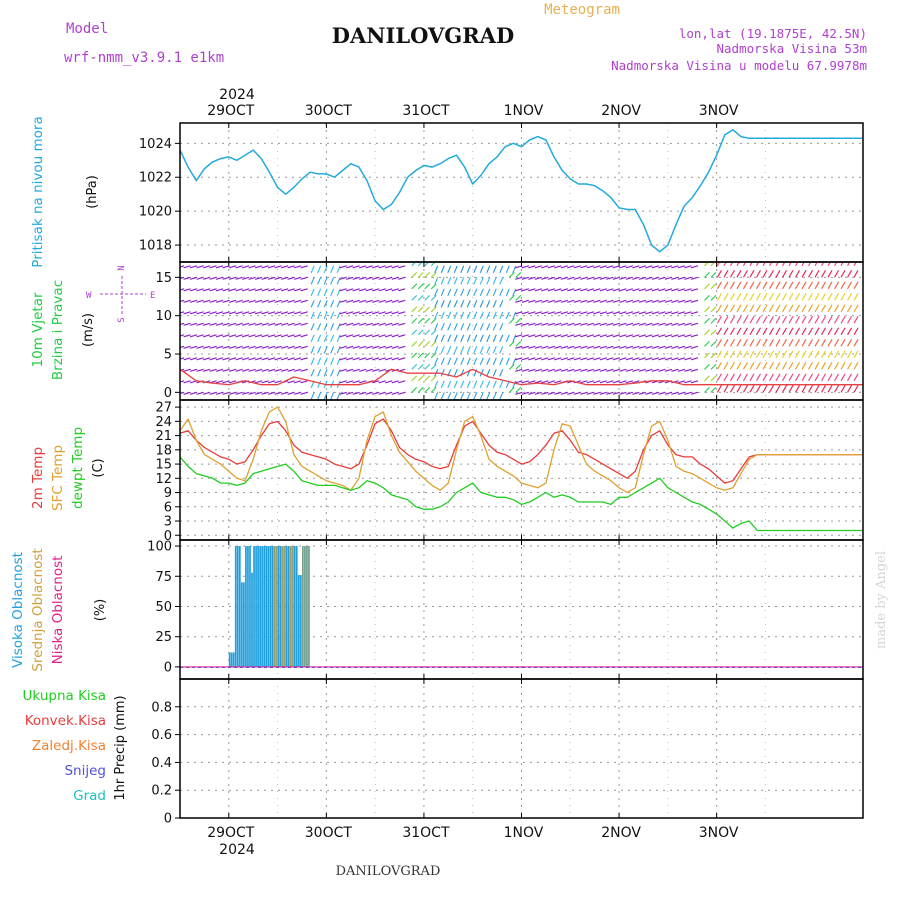 The height and width of the screenshot is (900, 900). Describe the element at coordinates (161, 707) in the screenshot. I see `precip-y-tick-label: 0.8` at that location.